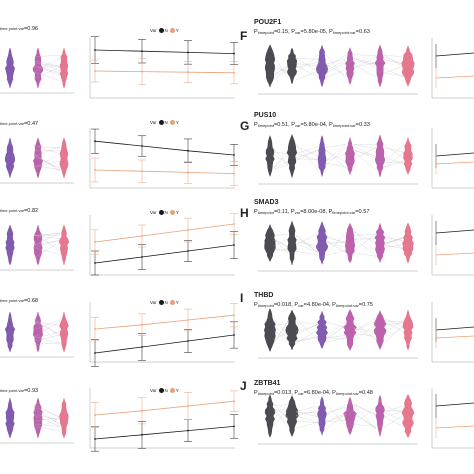 Image resolution: width=474 pixels, height=474 pixels. What do you see at coordinates (244, 213) in the screenshot?
I see `panel-letter-h: H` at bounding box center [244, 213].